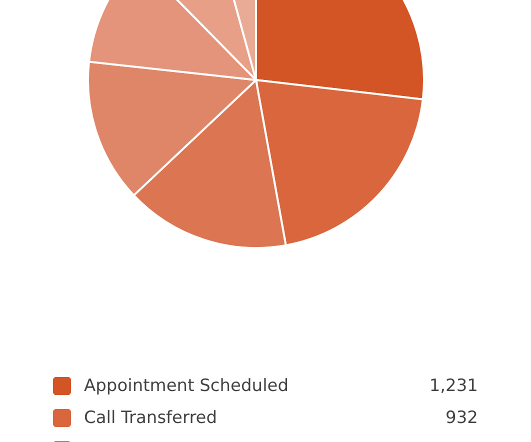  What do you see at coordinates (462, 418) in the screenshot?
I see `data-label: 932` at bounding box center [462, 418].